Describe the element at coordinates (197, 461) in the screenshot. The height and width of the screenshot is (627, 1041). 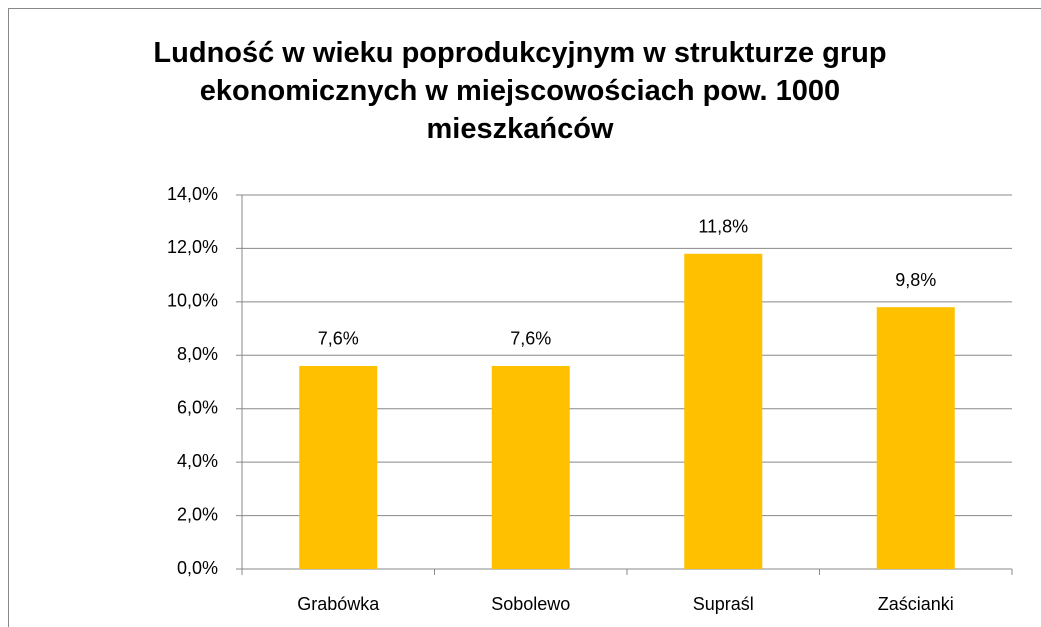
I see `y-tick-label: 4,0%` at that location.